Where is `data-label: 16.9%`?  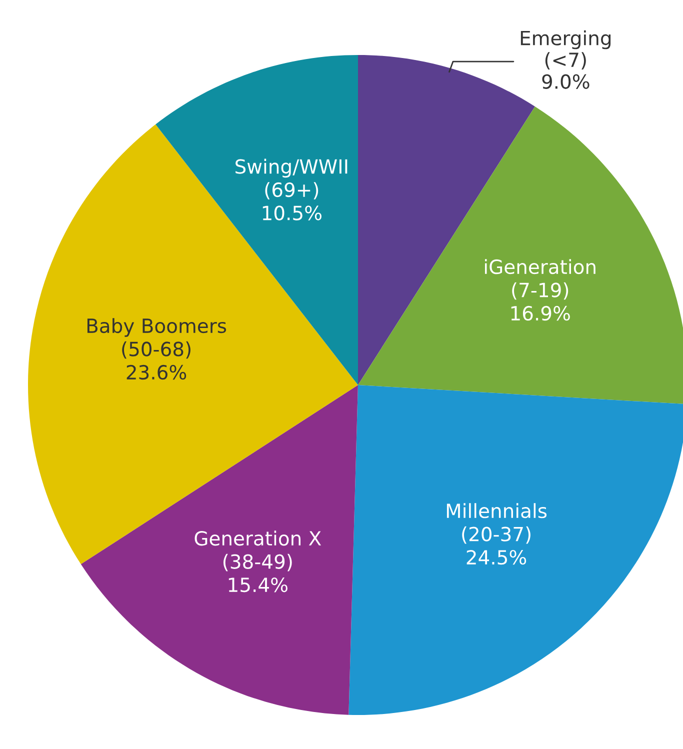
data-label: 16.9% is located at coordinates (540, 313).